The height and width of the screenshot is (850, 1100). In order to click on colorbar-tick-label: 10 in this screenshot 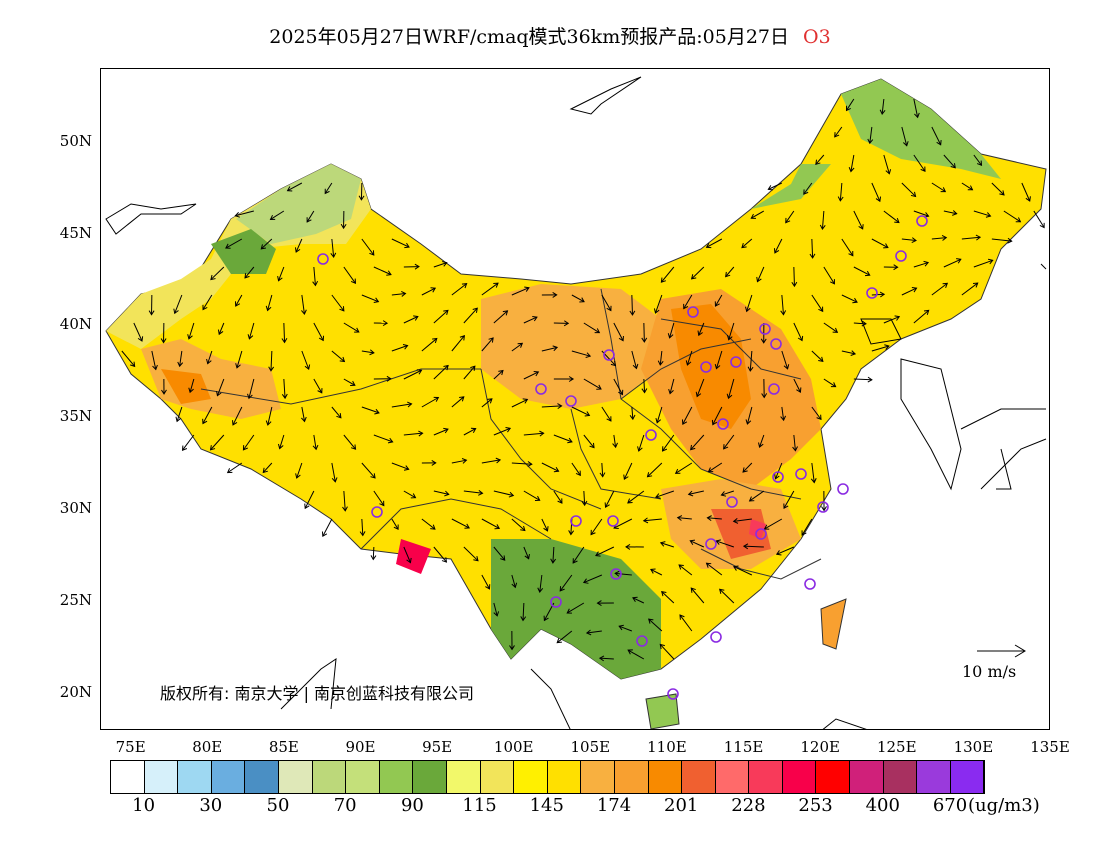, I will do `click(144, 805)`.